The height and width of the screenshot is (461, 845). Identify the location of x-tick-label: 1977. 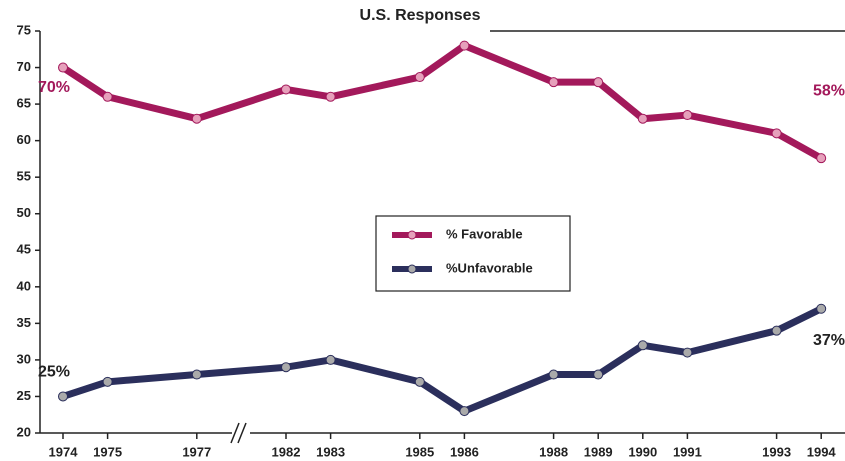
(196, 451).